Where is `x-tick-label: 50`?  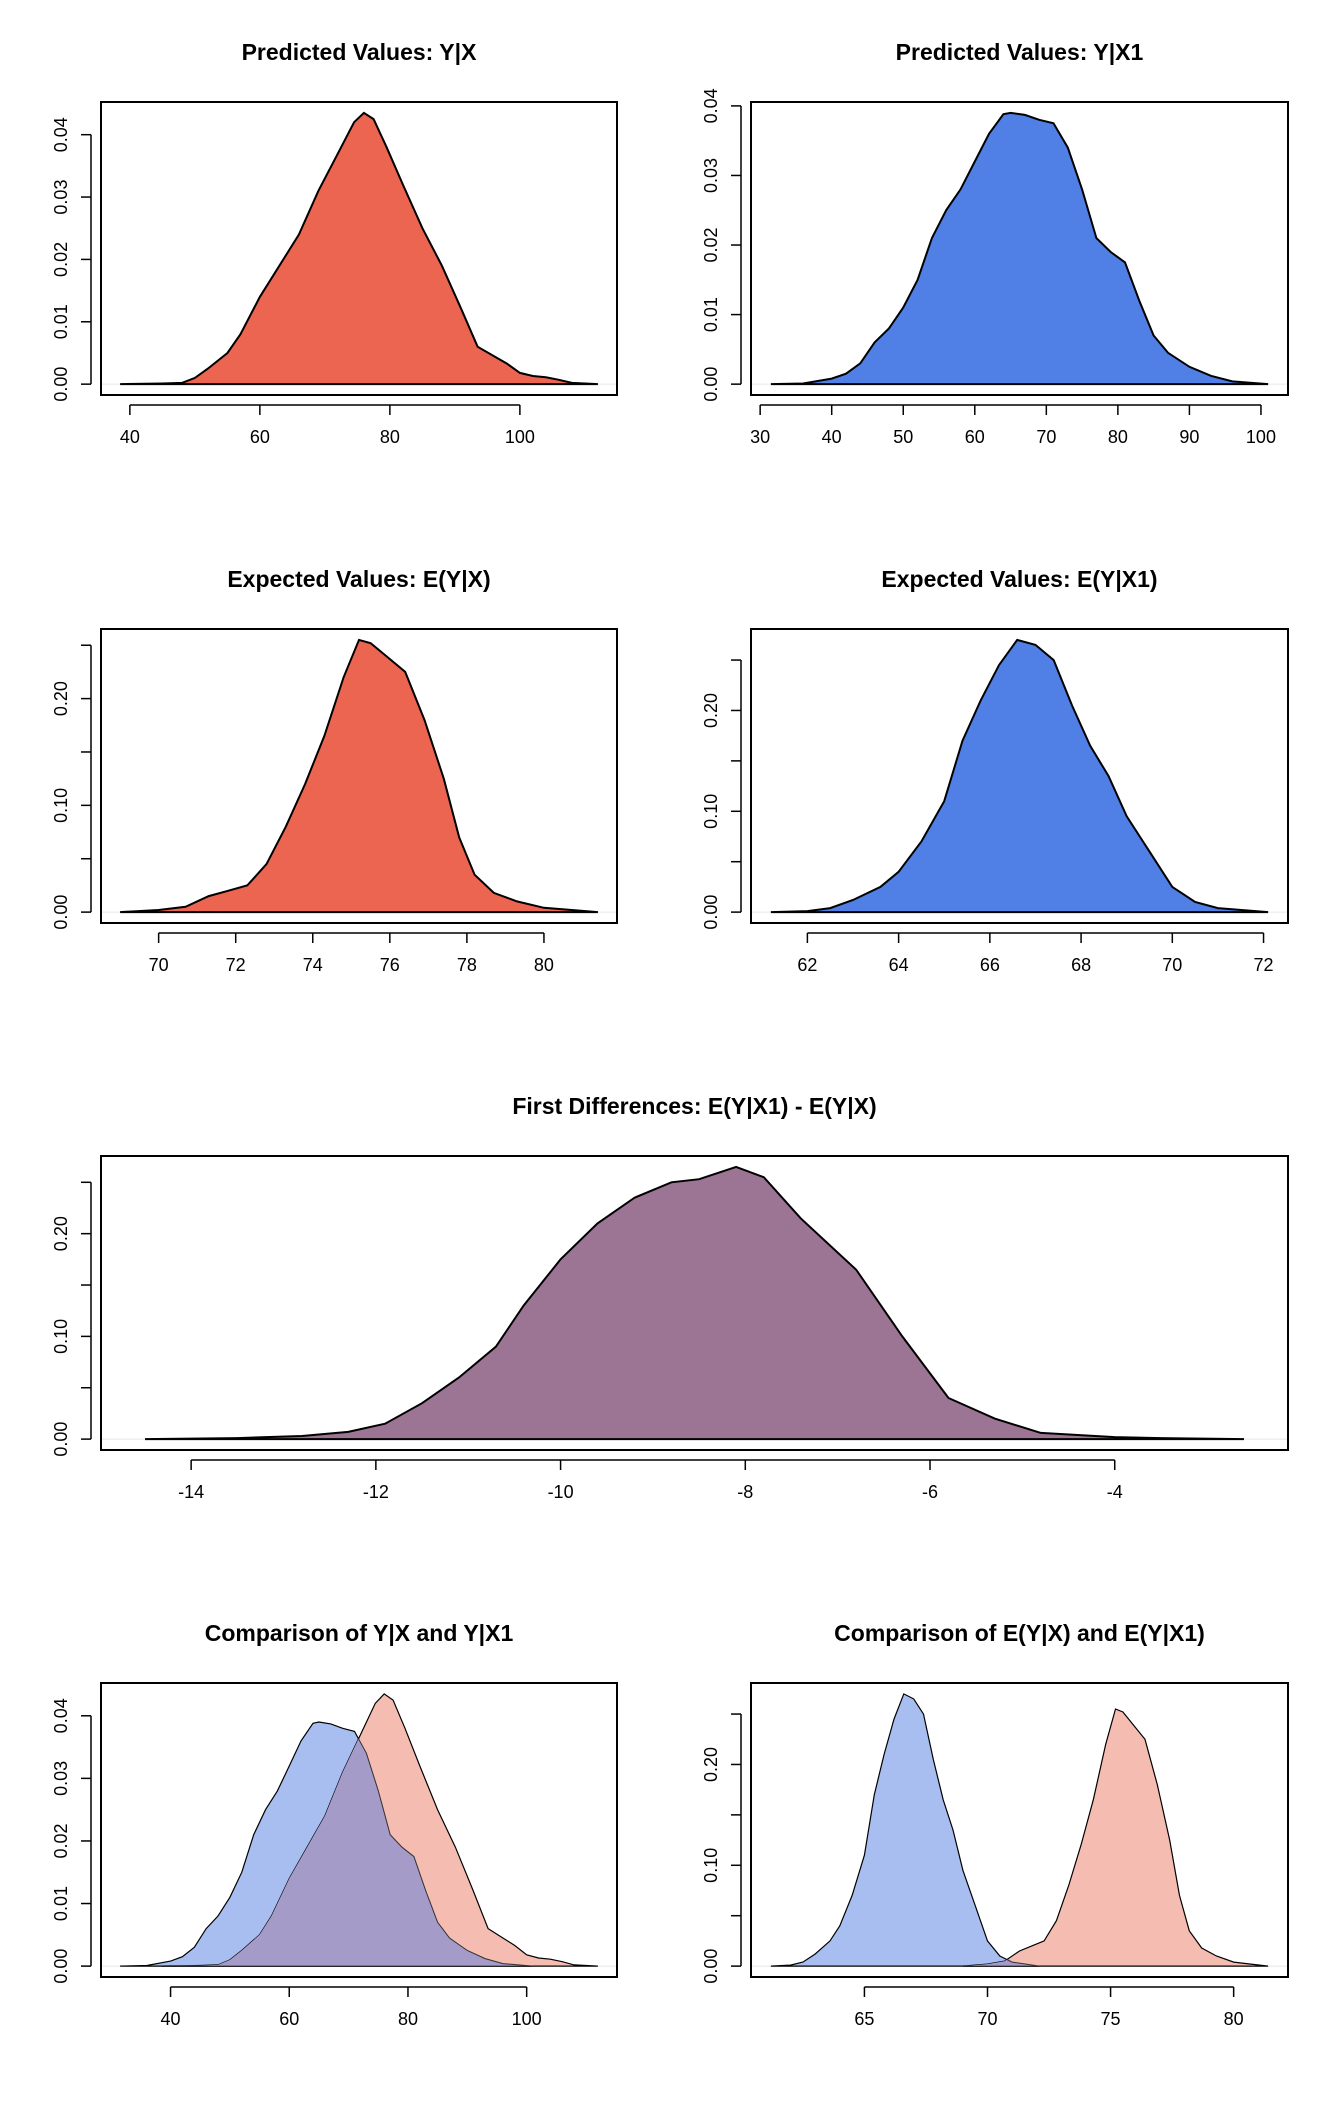 x-tick-label: 50 is located at coordinates (903, 437).